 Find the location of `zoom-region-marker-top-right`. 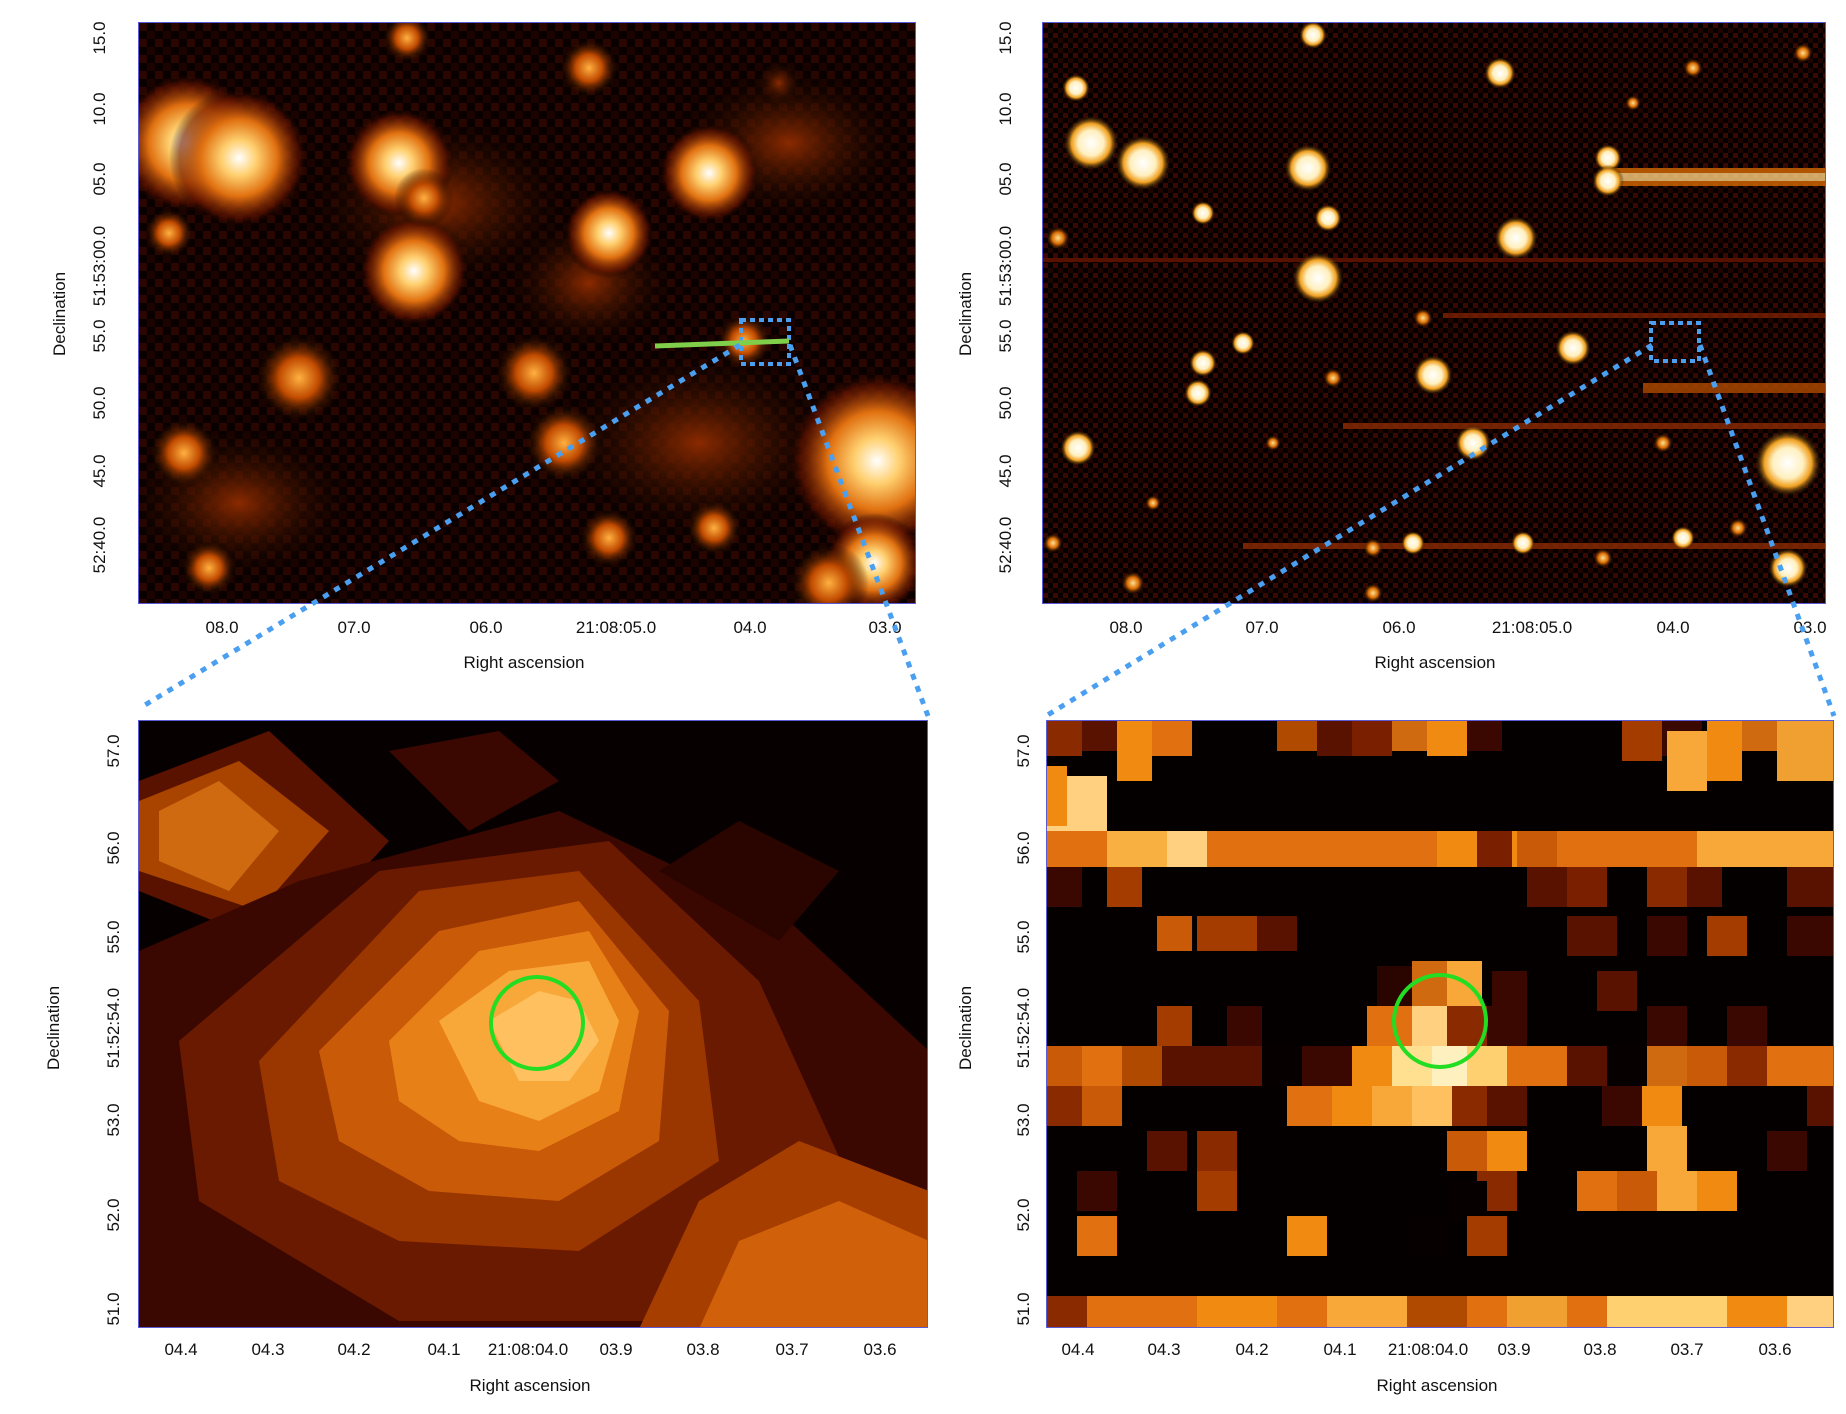

zoom-region-marker-top-right is located at coordinates (1675, 342).